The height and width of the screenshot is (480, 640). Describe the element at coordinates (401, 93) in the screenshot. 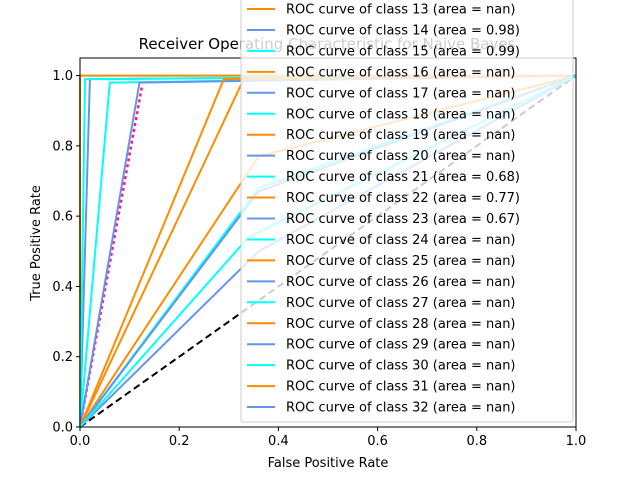

I see `legend-label: ROC curve of class 17 (area = nan)` at that location.